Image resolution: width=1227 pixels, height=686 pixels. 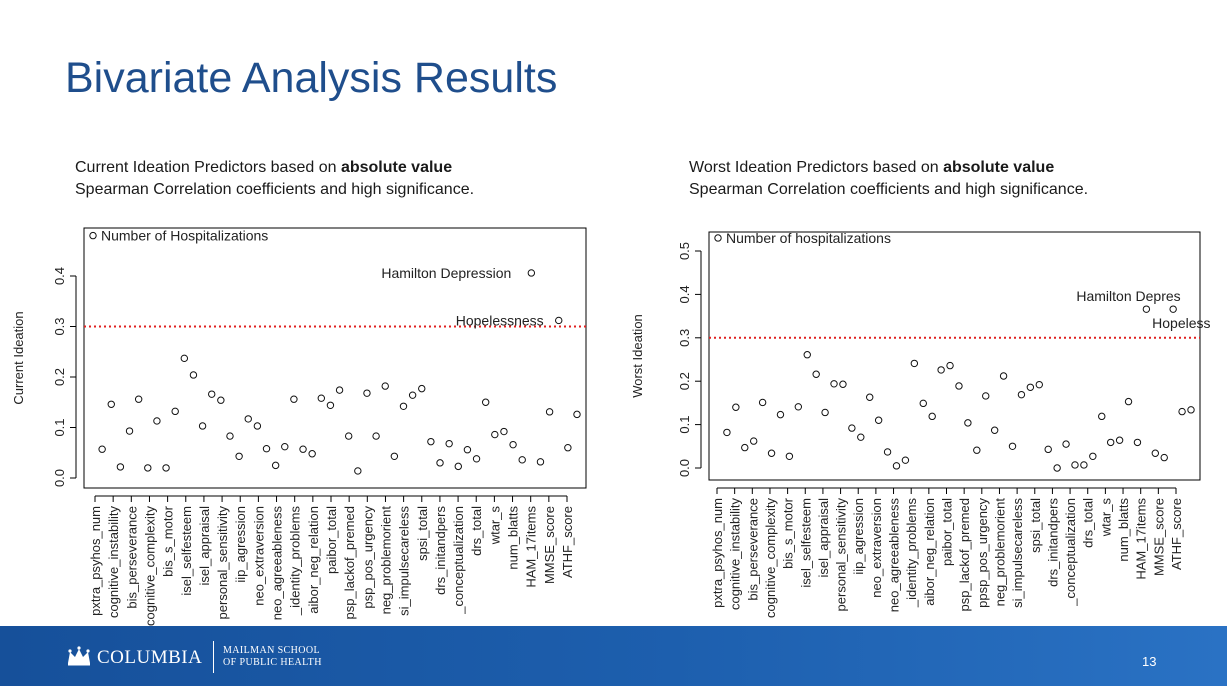 What do you see at coordinates (240, 544) in the screenshot?
I see `x-tick-label: iip_agression` at bounding box center [240, 544].